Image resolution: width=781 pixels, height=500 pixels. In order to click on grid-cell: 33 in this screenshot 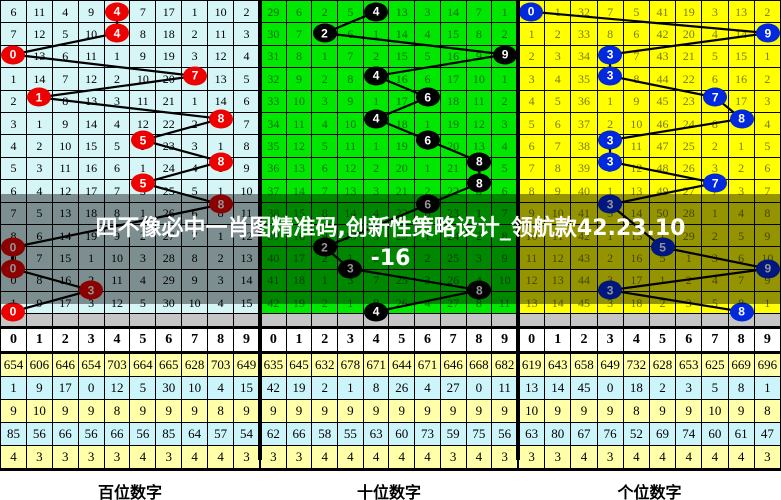, I will do `click(273, 101)`.